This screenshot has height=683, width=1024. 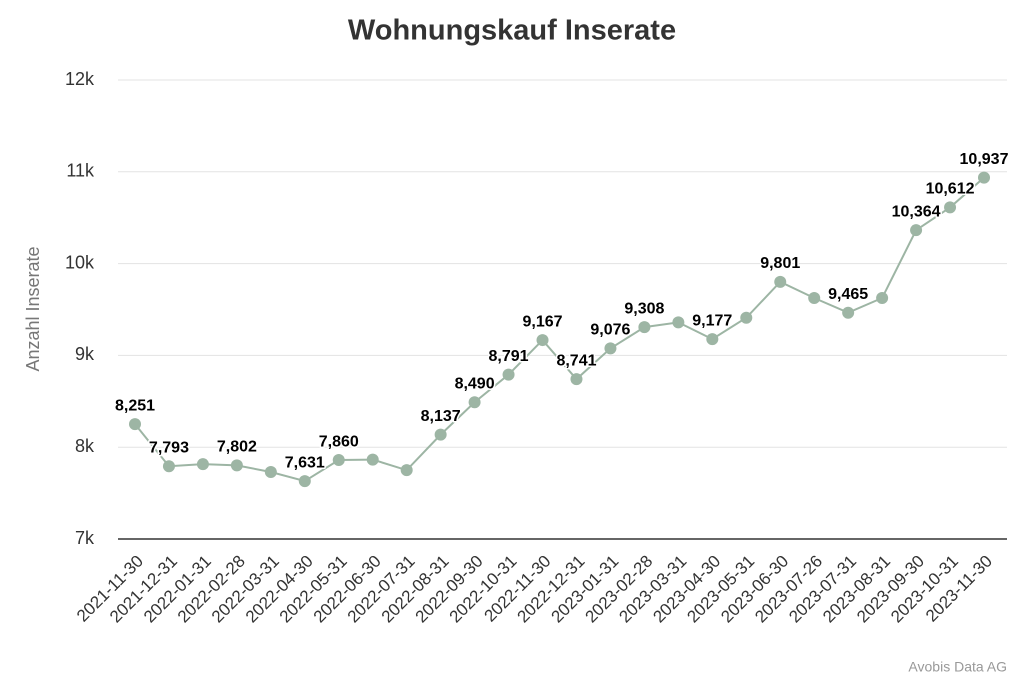 What do you see at coordinates (85, 354) in the screenshot?
I see `y-tick-label: 9k` at bounding box center [85, 354].